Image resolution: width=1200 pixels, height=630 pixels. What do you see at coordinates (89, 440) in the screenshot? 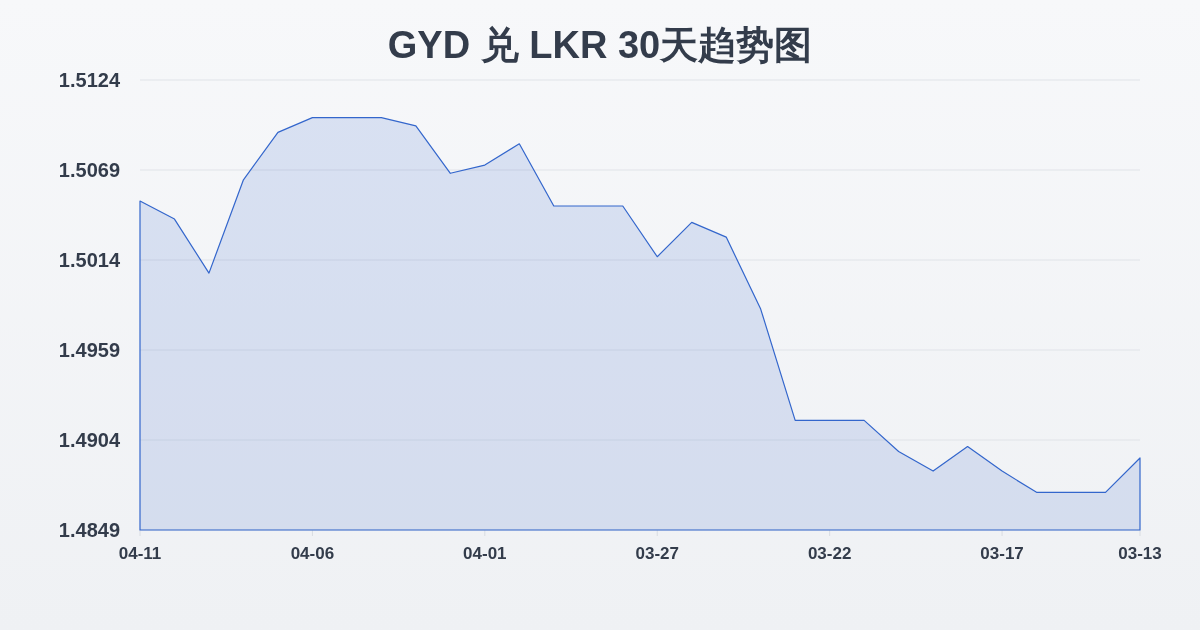
I see `y-tick-label: 1.4904` at bounding box center [89, 440].